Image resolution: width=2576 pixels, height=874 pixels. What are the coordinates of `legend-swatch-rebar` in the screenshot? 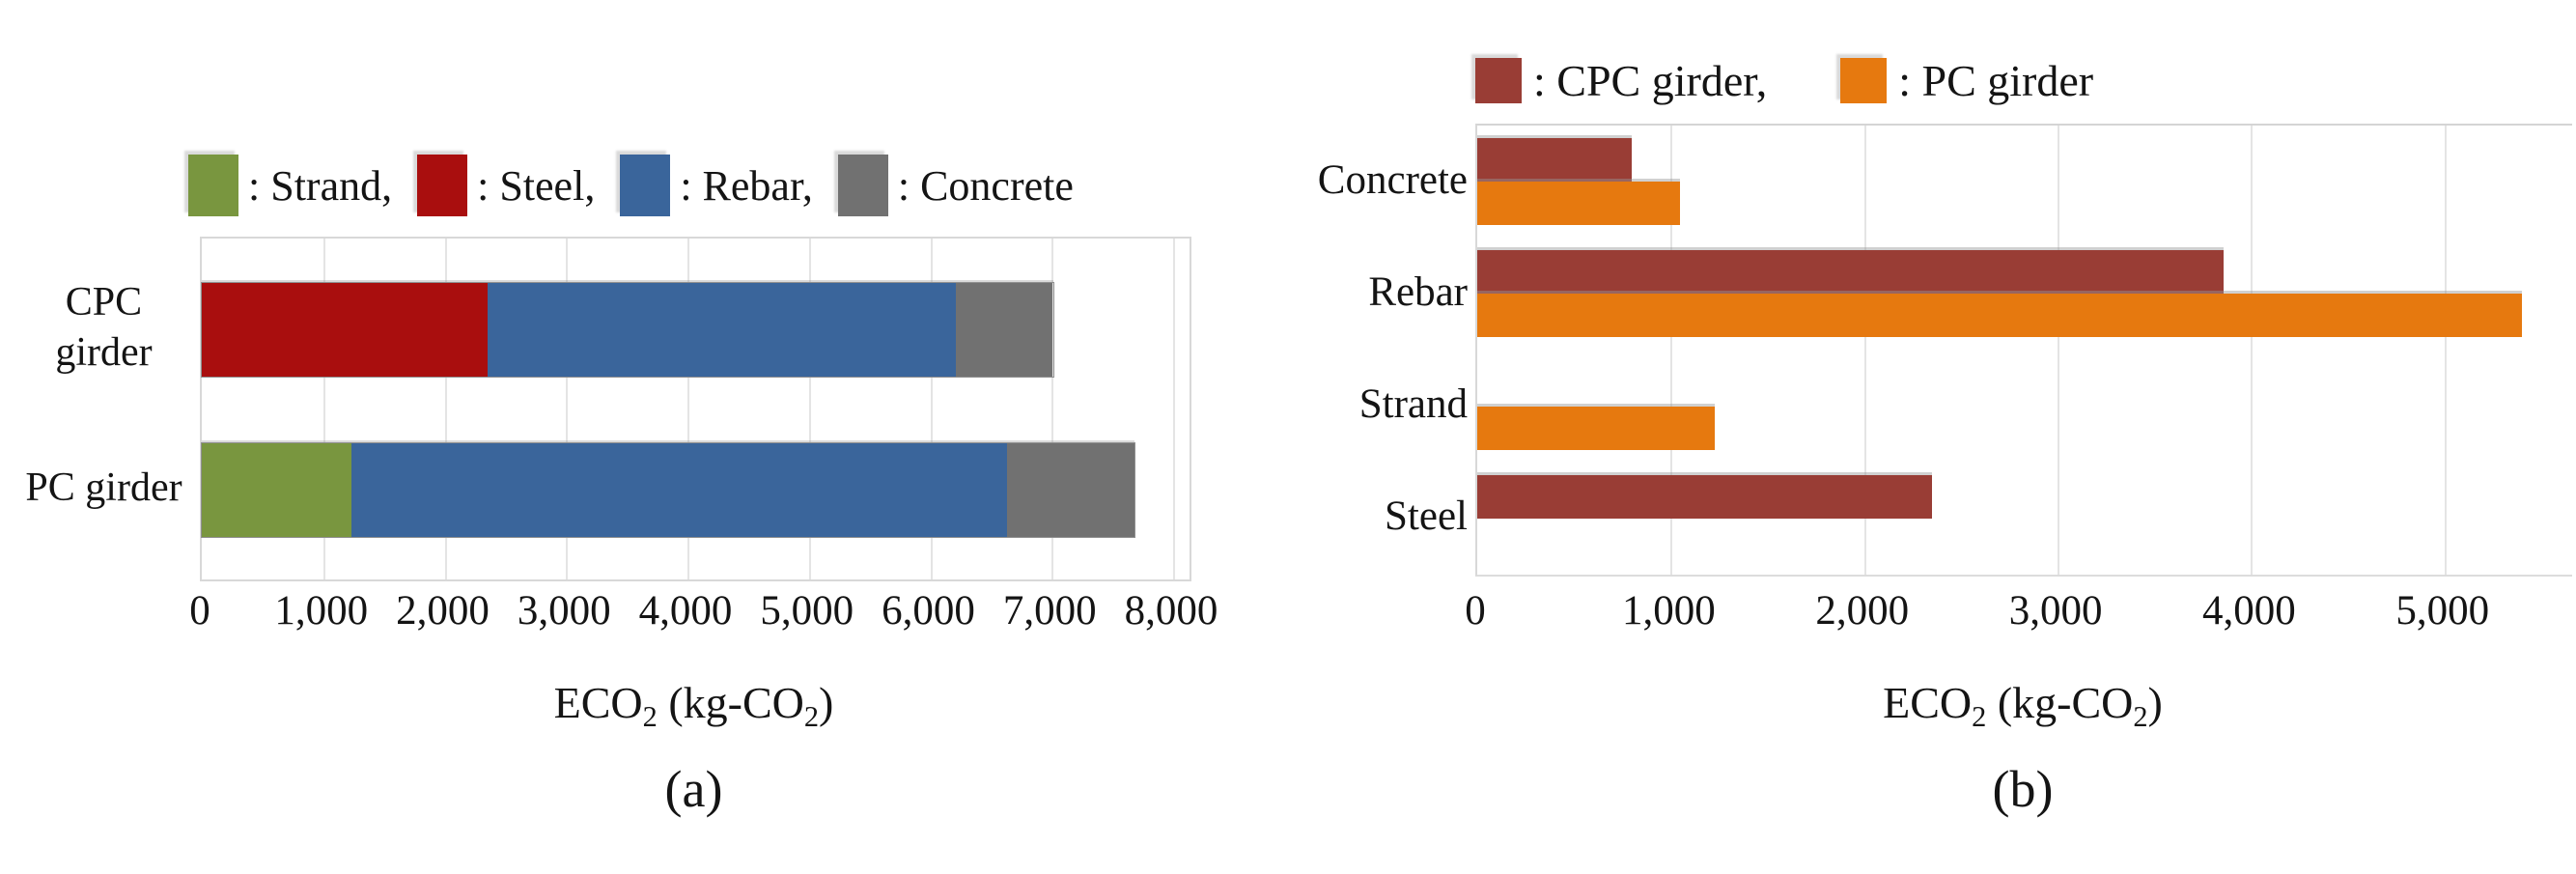 It's located at (645, 185).